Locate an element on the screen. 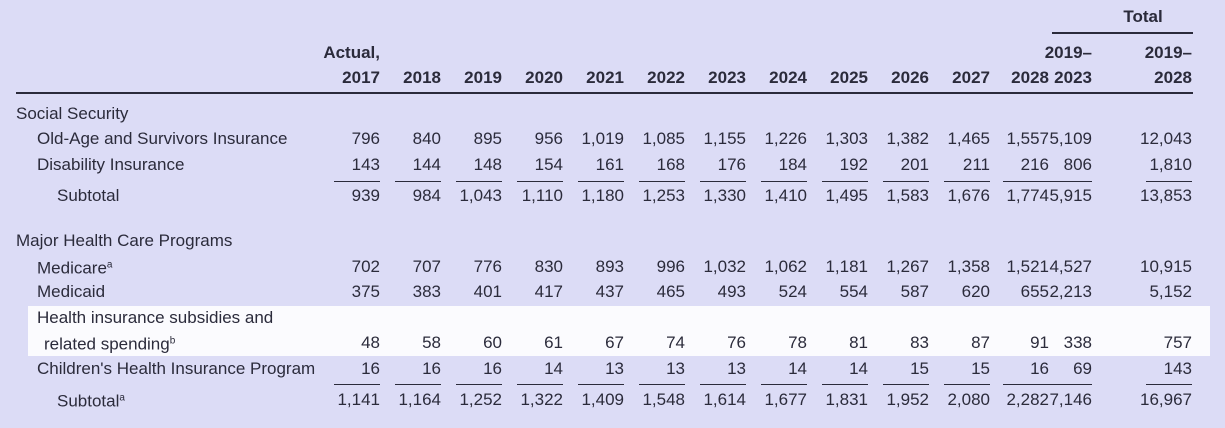 The width and height of the screenshot is (1225, 428). cell-value: 1,019 is located at coordinates (564, 139).